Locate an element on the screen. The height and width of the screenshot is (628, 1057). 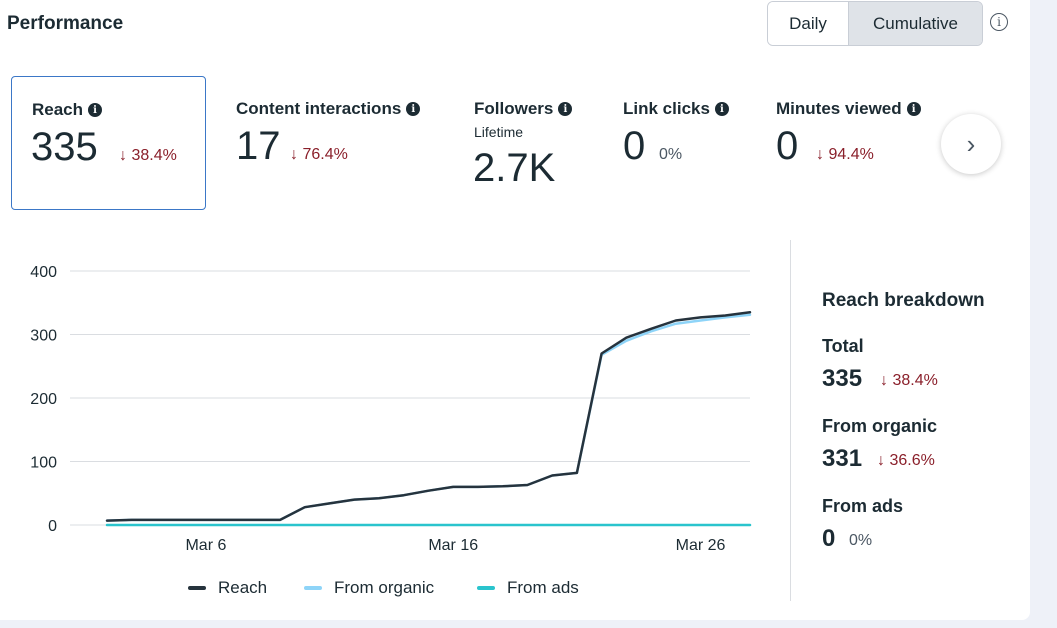
y-tick-label: 0 is located at coordinates (52, 526).